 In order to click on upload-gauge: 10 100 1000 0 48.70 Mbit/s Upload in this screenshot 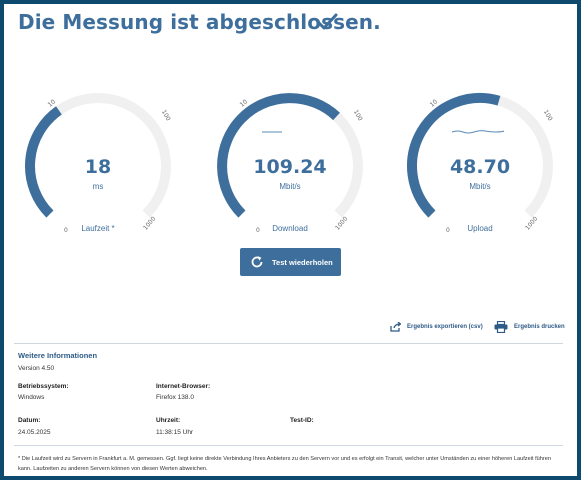, I will do `click(480, 166)`.